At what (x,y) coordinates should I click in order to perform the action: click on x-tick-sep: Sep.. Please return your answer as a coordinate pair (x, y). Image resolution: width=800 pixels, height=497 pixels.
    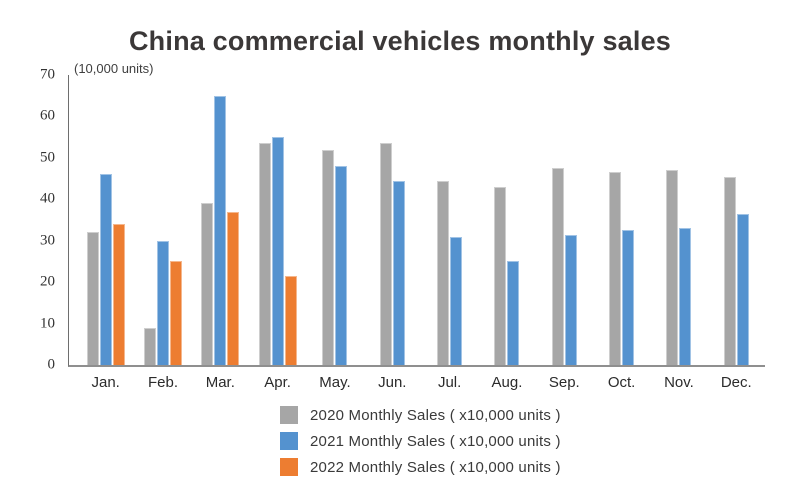
    Looking at the image, I should click on (564, 382).